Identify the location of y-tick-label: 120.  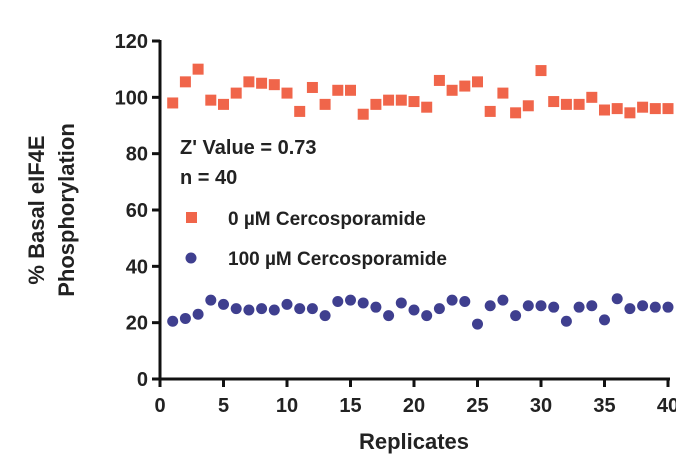
(131, 42).